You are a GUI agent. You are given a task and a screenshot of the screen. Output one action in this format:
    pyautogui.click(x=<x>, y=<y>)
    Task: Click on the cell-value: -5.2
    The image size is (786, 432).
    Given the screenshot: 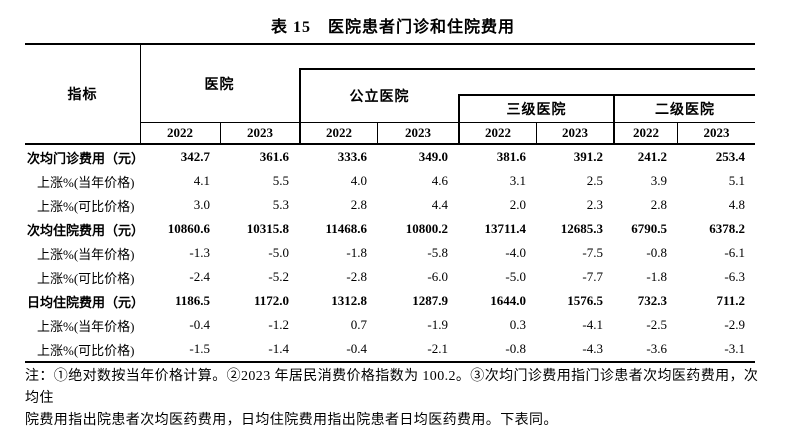 What is the action you would take?
    pyautogui.click(x=278, y=276)
    